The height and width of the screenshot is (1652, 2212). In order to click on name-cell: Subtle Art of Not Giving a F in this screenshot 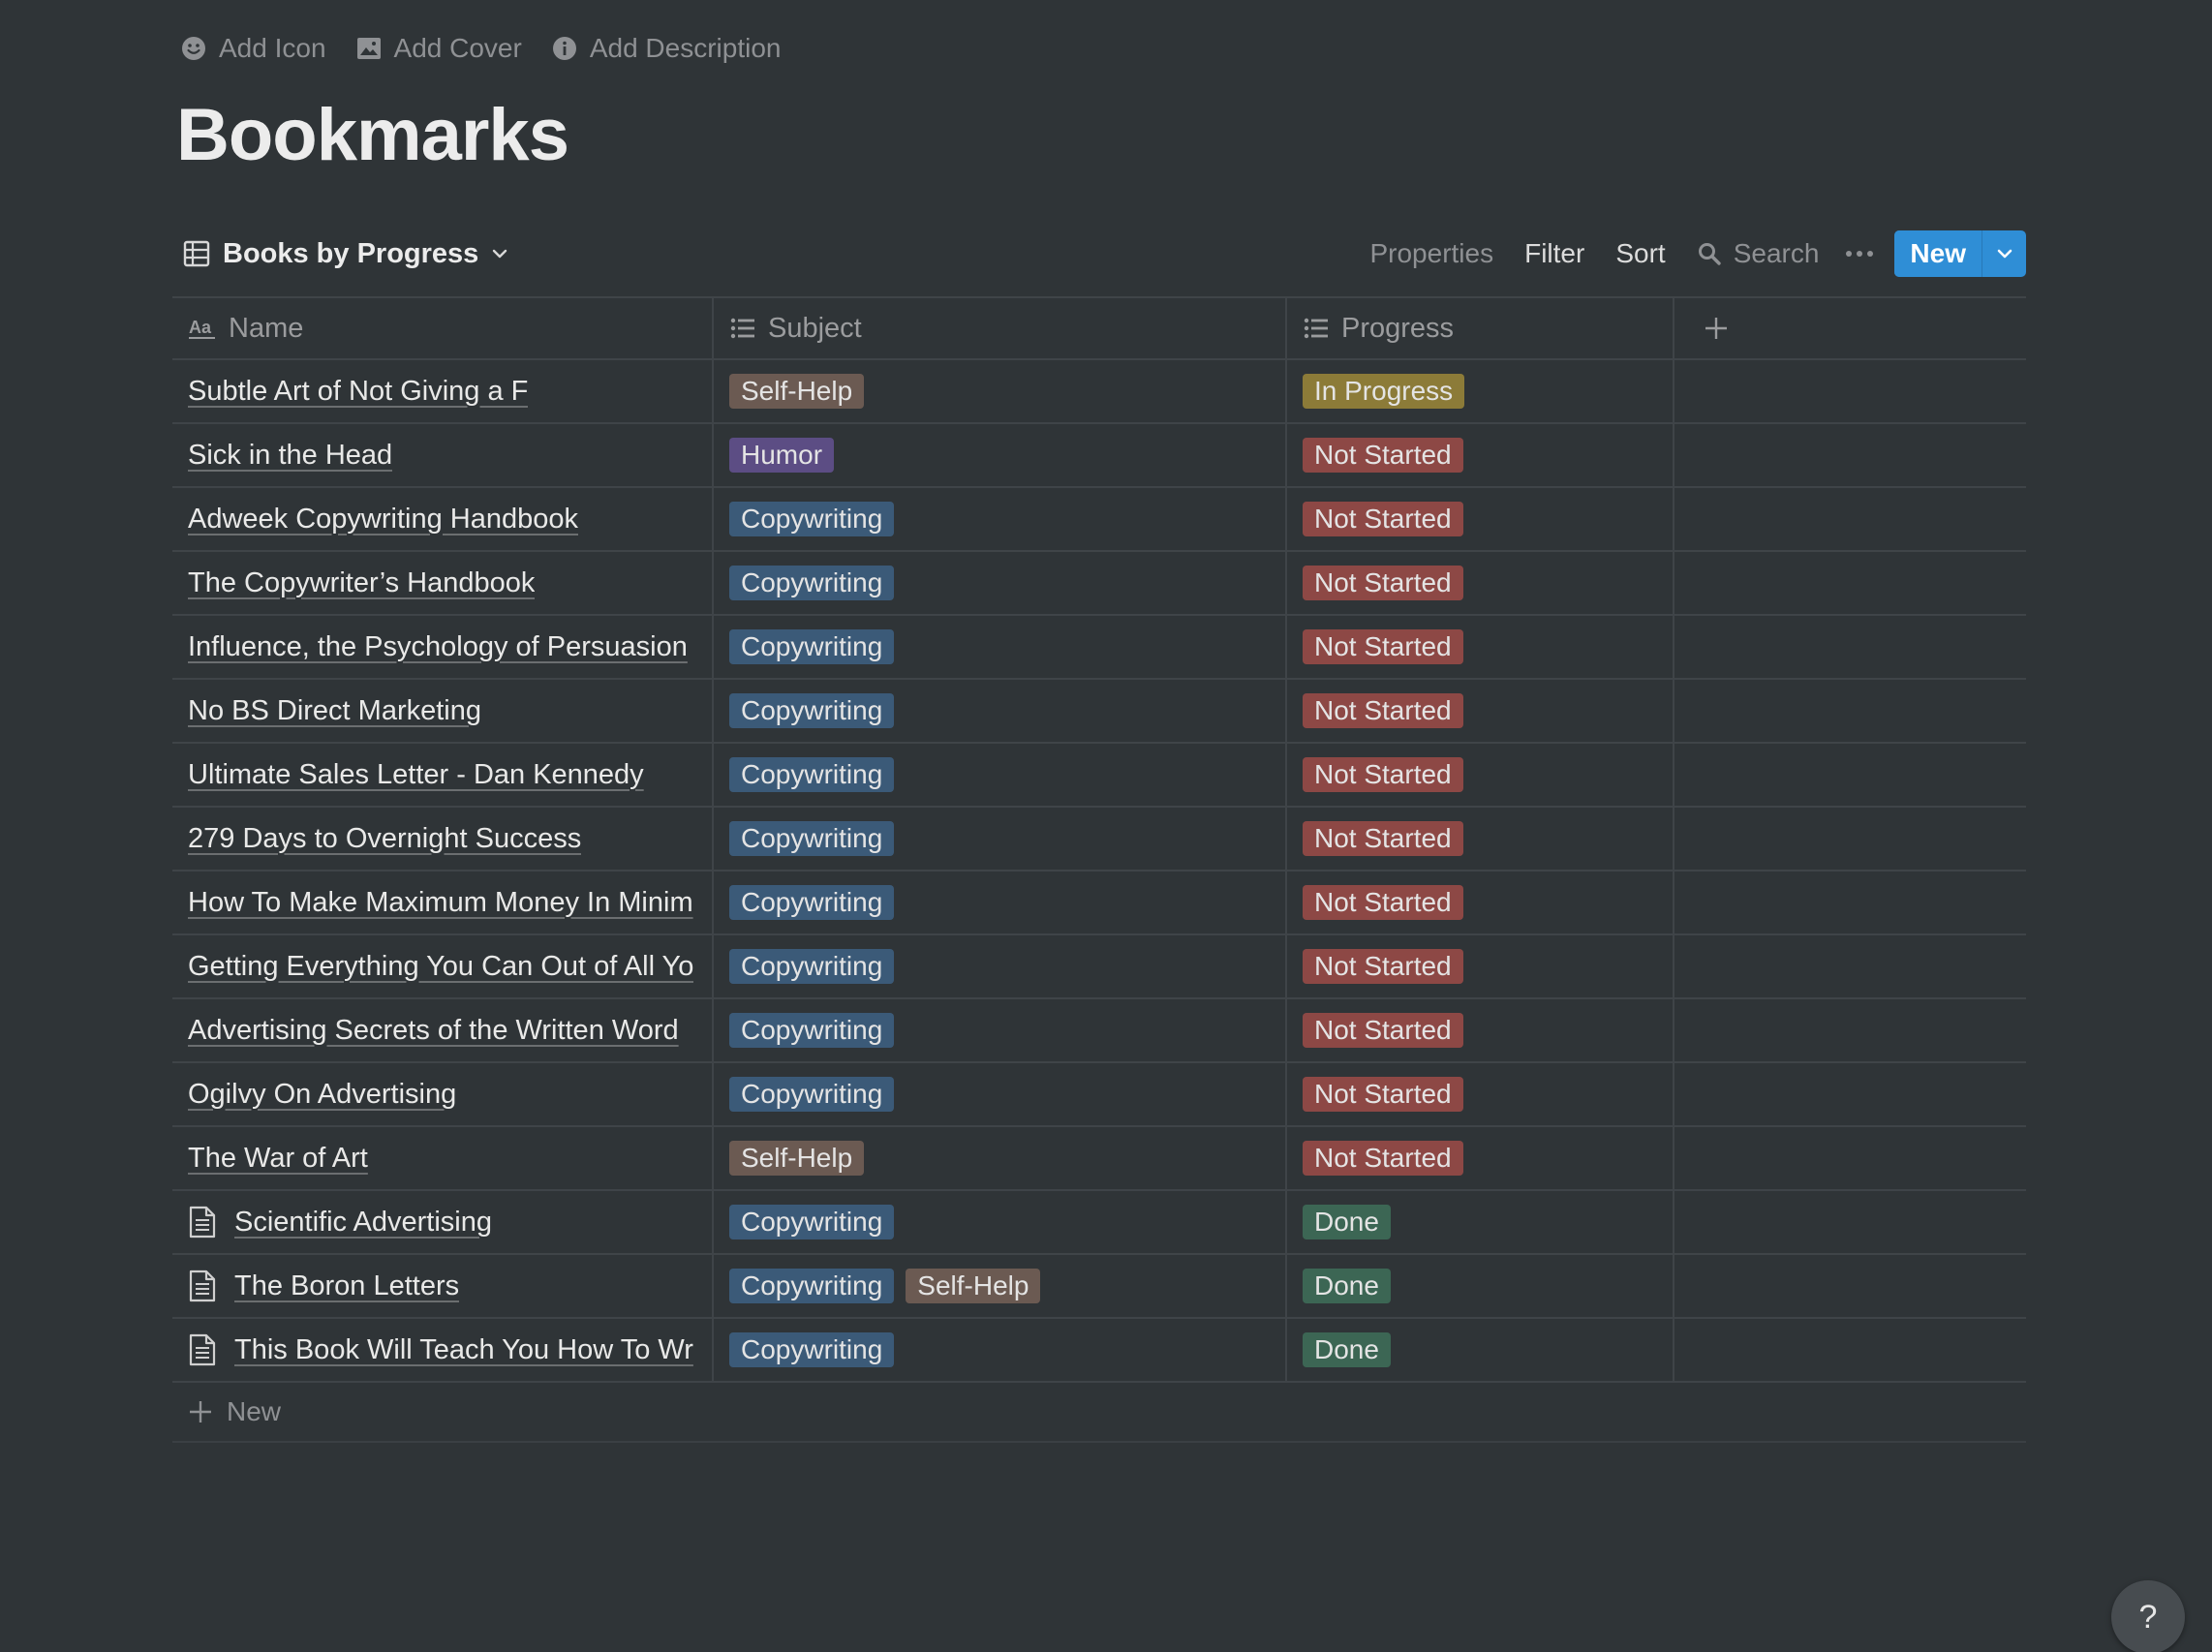, I will do `click(443, 391)`.